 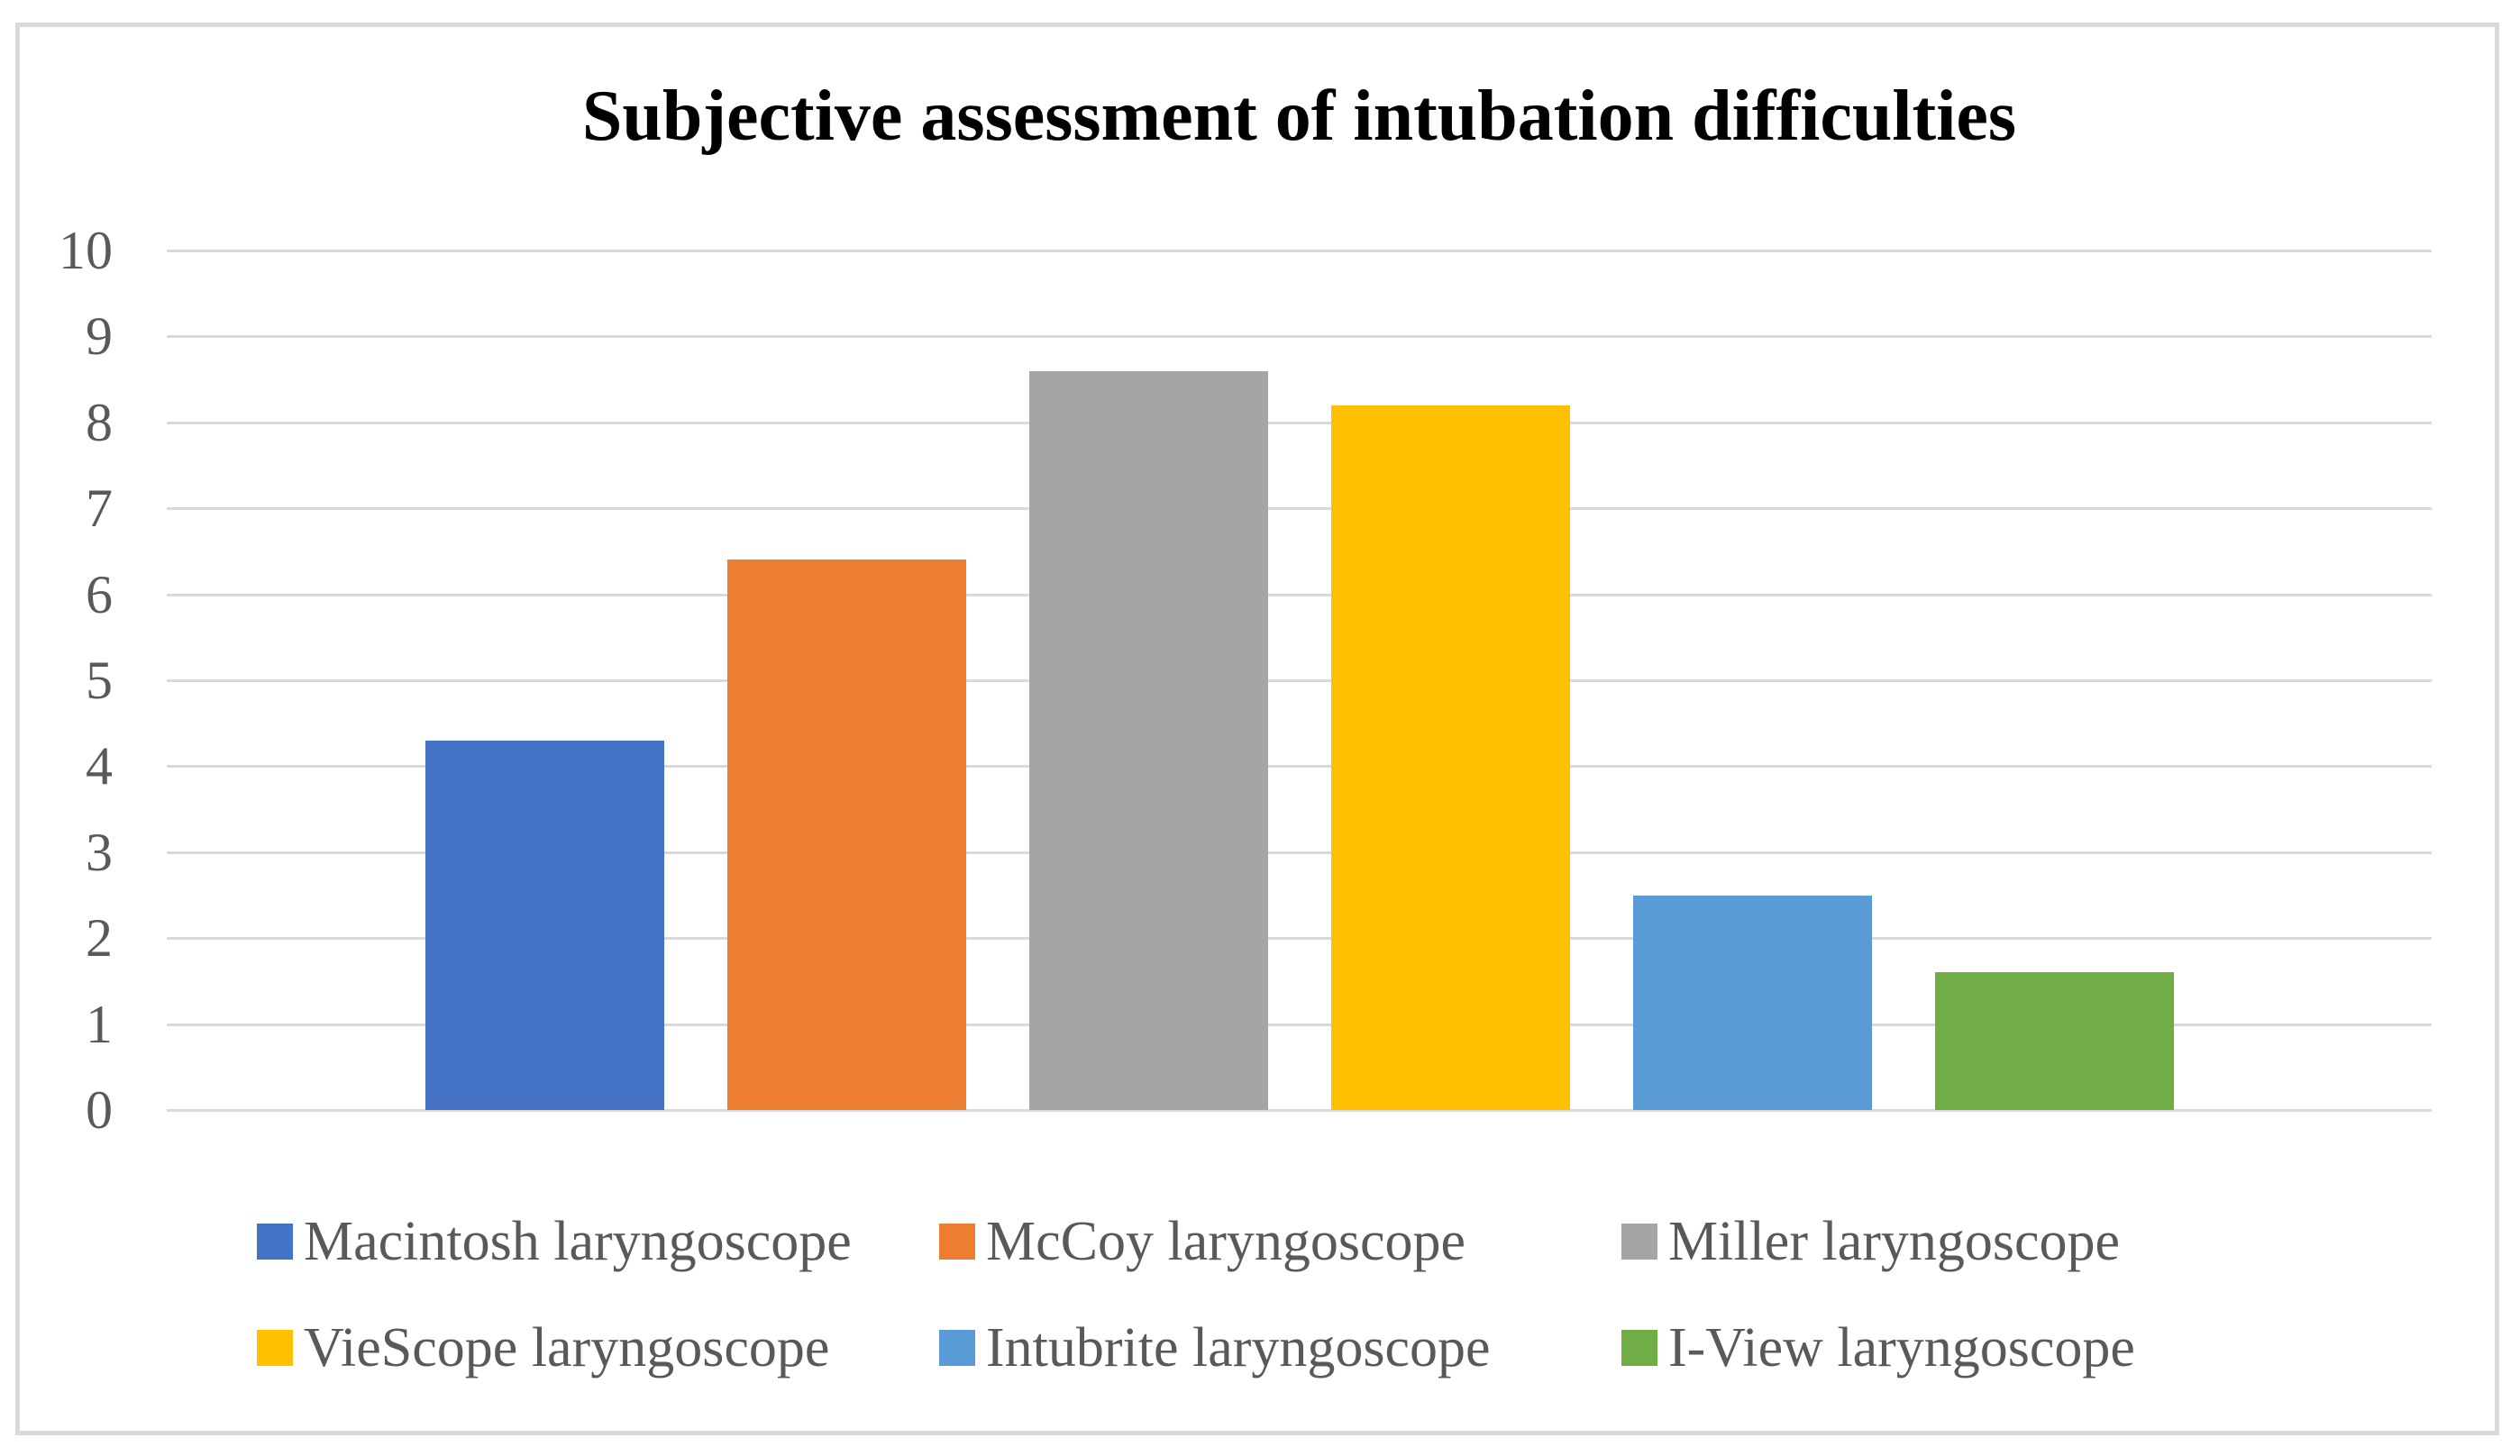 I want to click on legend-item-intubrite-laryngoscope: Intubrite laryngoscope, so click(x=1280, y=1348).